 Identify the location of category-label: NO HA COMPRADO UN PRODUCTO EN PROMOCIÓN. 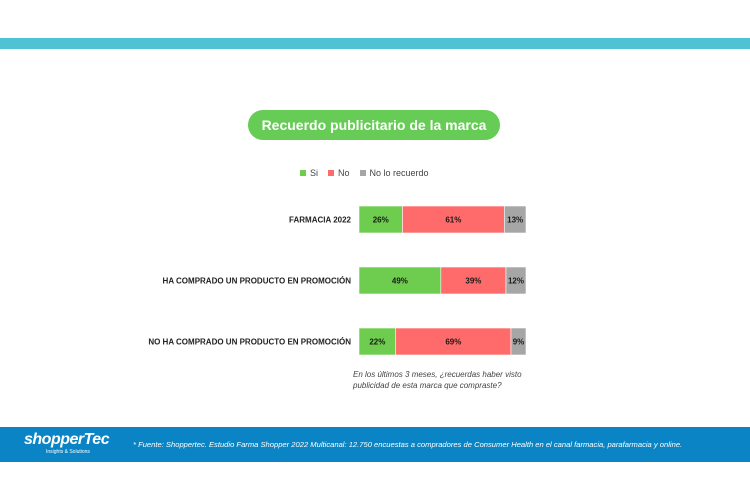
(249, 342).